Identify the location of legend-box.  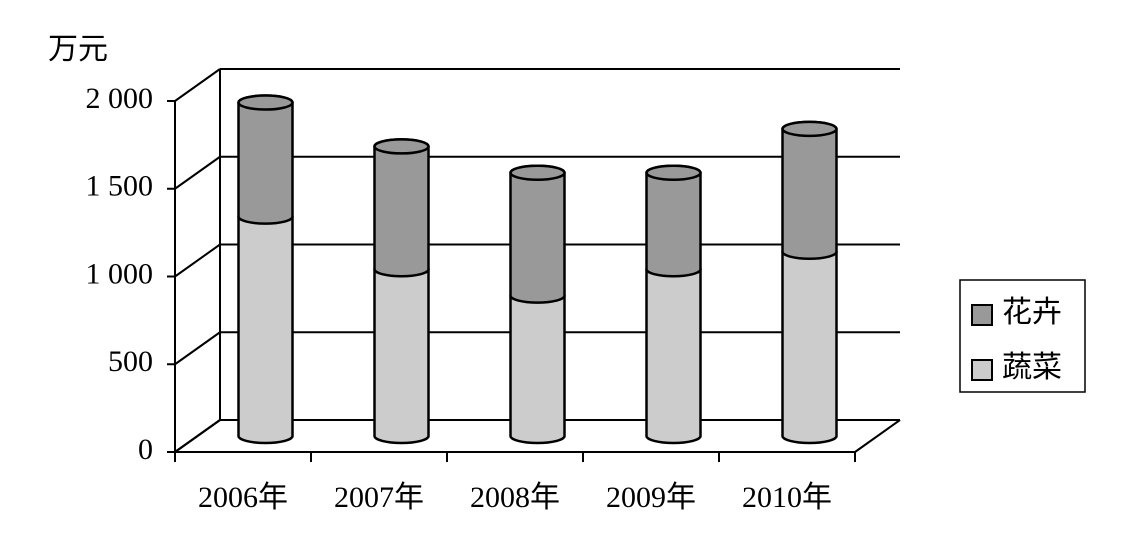
(1022, 336).